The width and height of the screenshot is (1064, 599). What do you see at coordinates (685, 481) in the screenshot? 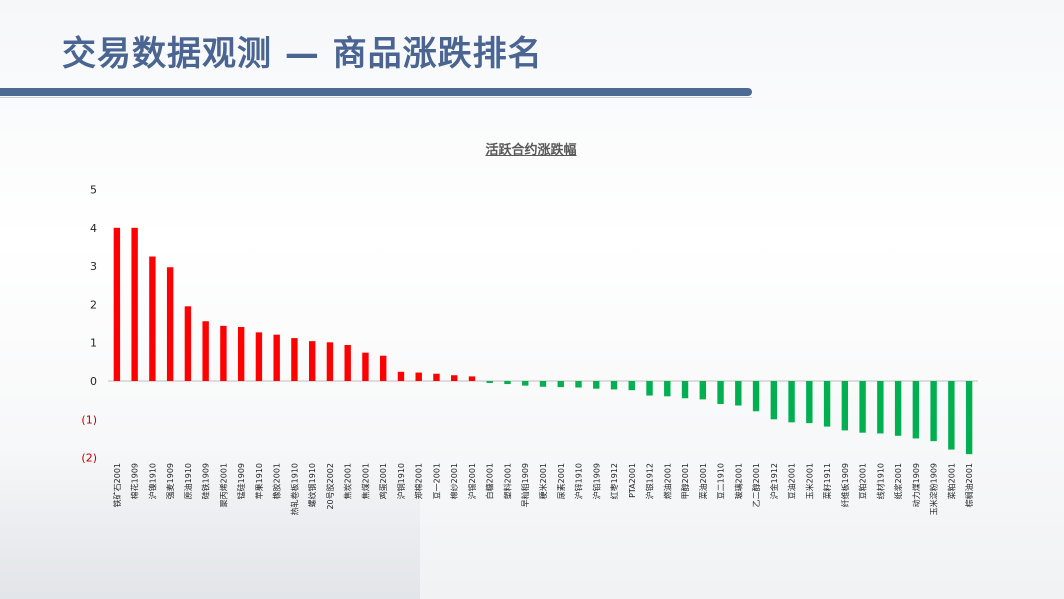
I see `category-label: 甲醇2001` at bounding box center [685, 481].